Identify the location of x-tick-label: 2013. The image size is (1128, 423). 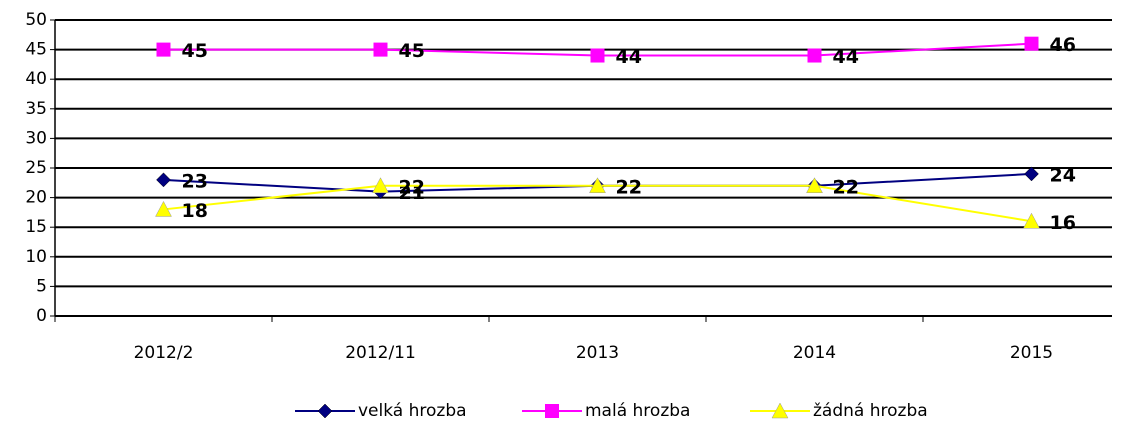
(597, 353).